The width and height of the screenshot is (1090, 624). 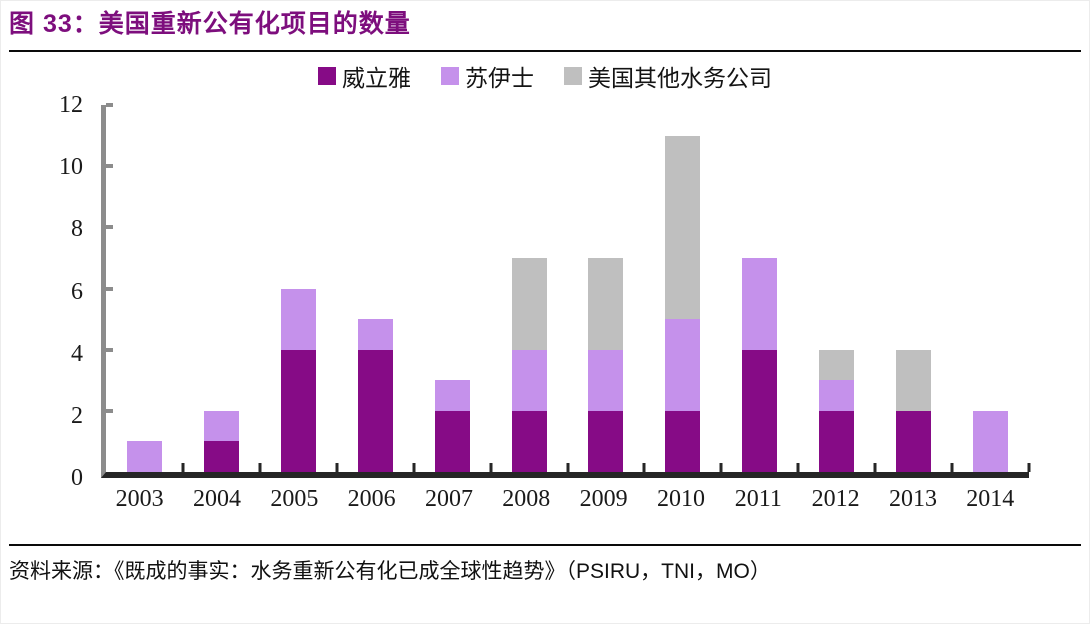 I want to click on stacked-bar-2010, so click(x=683, y=288).